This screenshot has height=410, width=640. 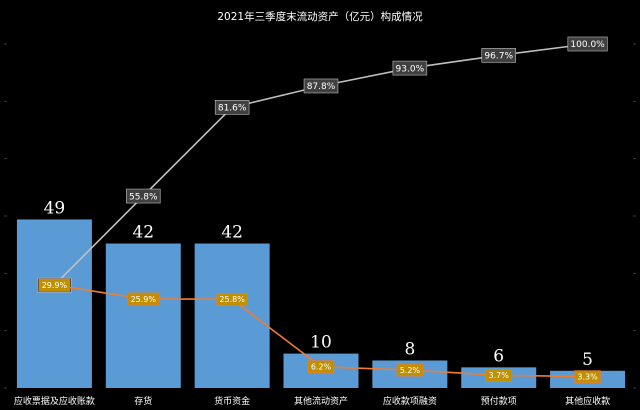 What do you see at coordinates (587, 401) in the screenshot?
I see `category-label: 其他应收款` at bounding box center [587, 401].